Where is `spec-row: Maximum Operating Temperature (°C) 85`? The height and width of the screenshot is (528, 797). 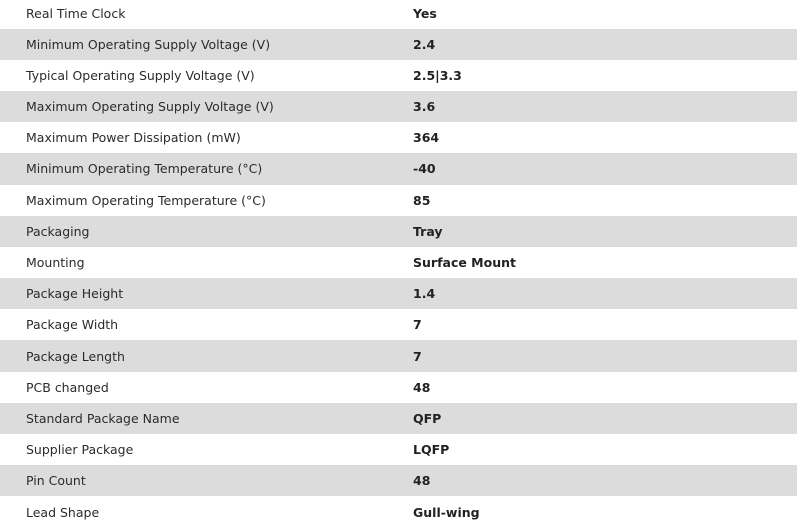 spec-row: Maximum Operating Temperature (°C) 85 is located at coordinates (398, 200).